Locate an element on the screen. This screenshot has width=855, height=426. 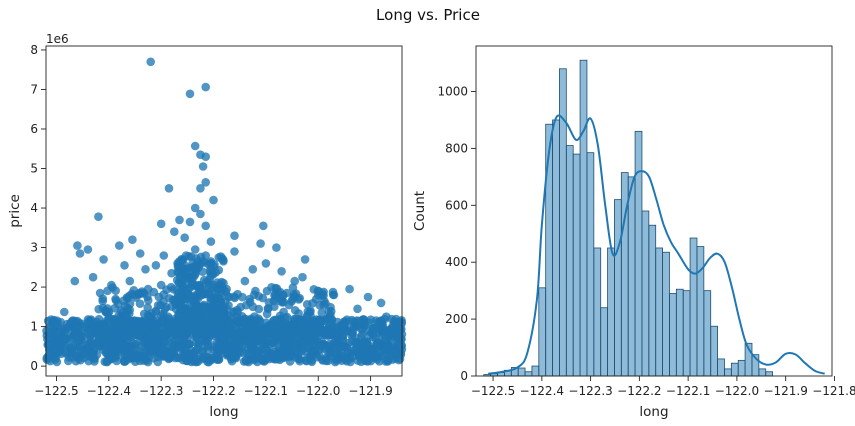
histogram-x-tick-label: −122.5 is located at coordinates (493, 391).